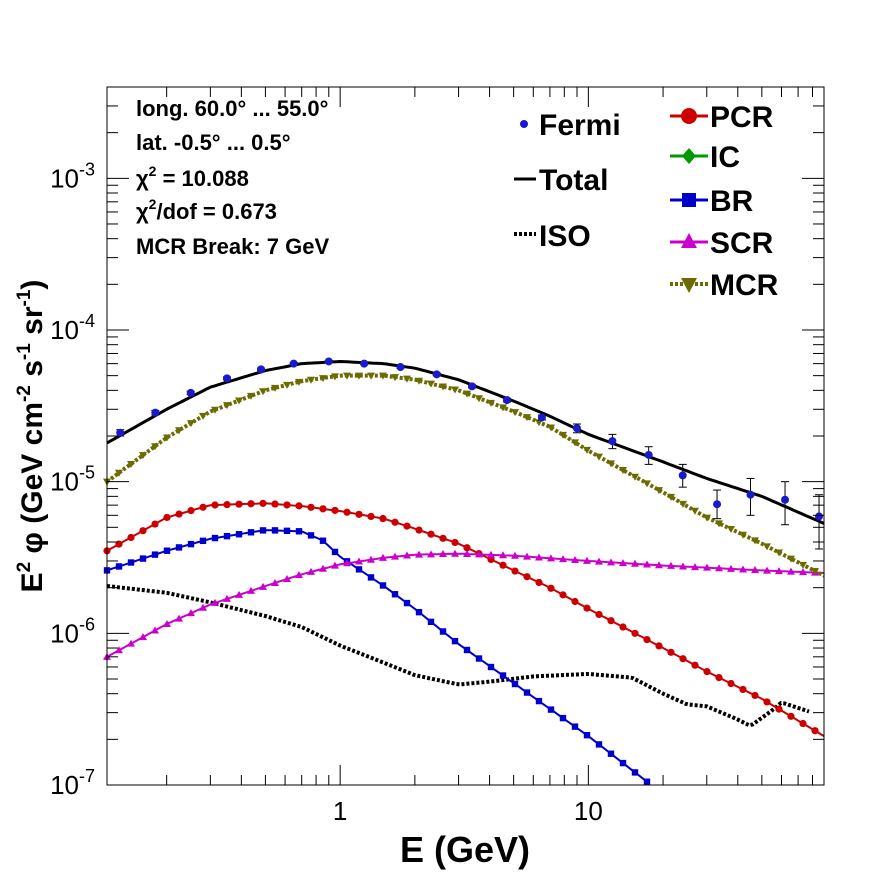  I want to click on legend-pcr-marker, so click(689, 116).